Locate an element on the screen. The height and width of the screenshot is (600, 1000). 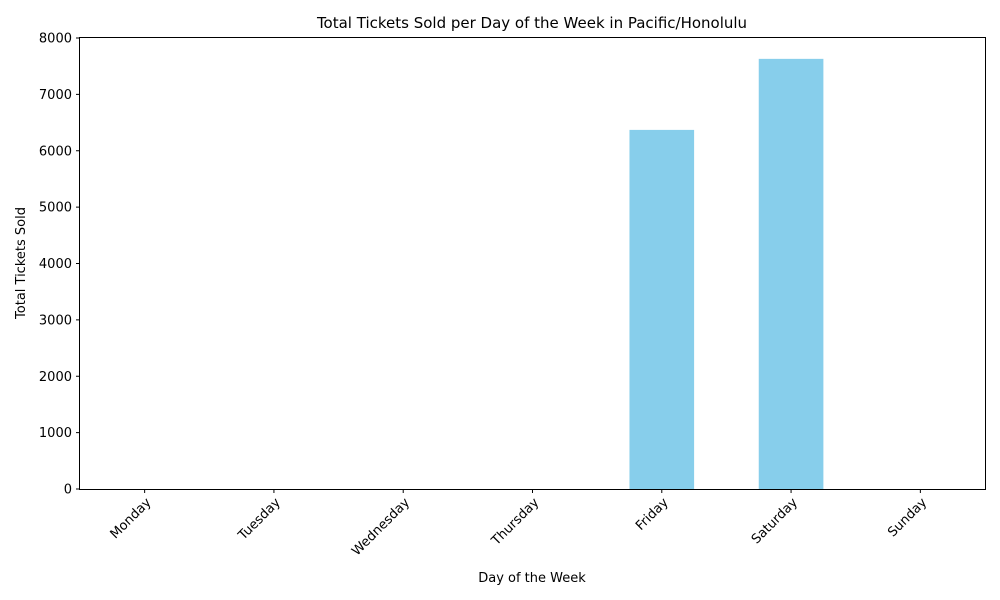
bar-friday is located at coordinates (662, 309).